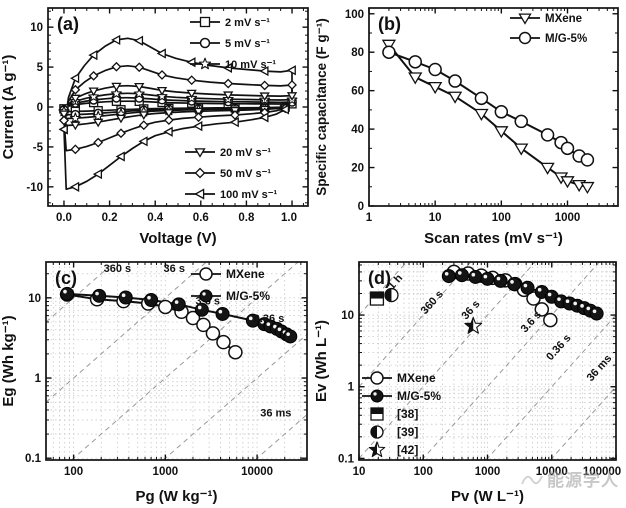 The height and width of the screenshot is (508, 626). What do you see at coordinates (64, 218) in the screenshot?
I see `svg-text: 0.0` at bounding box center [64, 218].